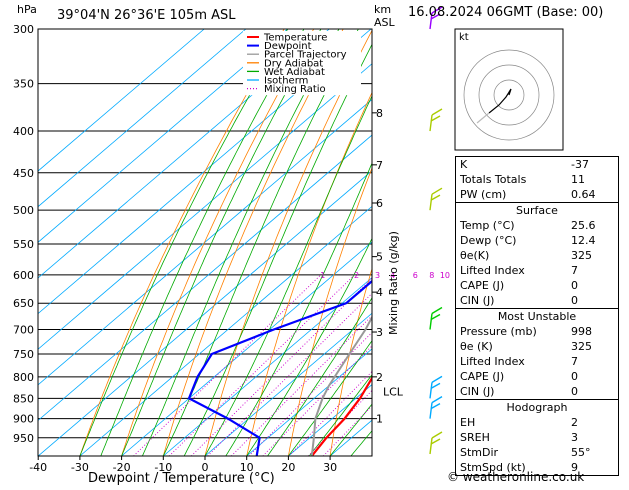 The width and height of the screenshot is (629, 490). What do you see at coordinates (593, 240) in the screenshot?
I see `surface-value: 12.4` at bounding box center [593, 240].